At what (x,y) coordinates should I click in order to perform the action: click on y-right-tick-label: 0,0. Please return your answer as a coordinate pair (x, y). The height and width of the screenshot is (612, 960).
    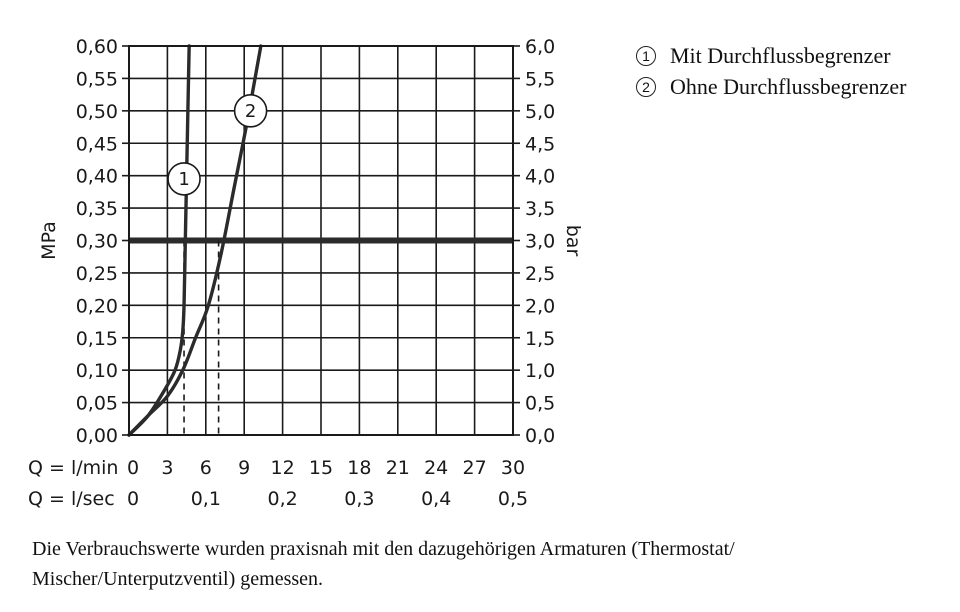
    Looking at the image, I should click on (540, 436).